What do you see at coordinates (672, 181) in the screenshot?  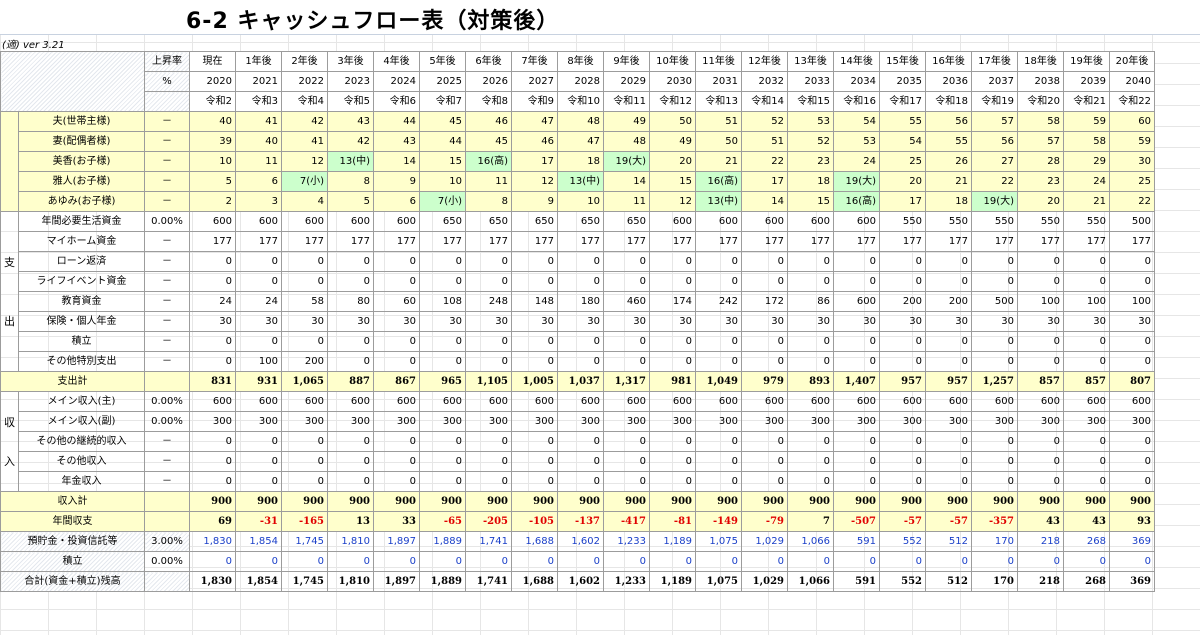 I see `value-cell: 15` at bounding box center [672, 181].